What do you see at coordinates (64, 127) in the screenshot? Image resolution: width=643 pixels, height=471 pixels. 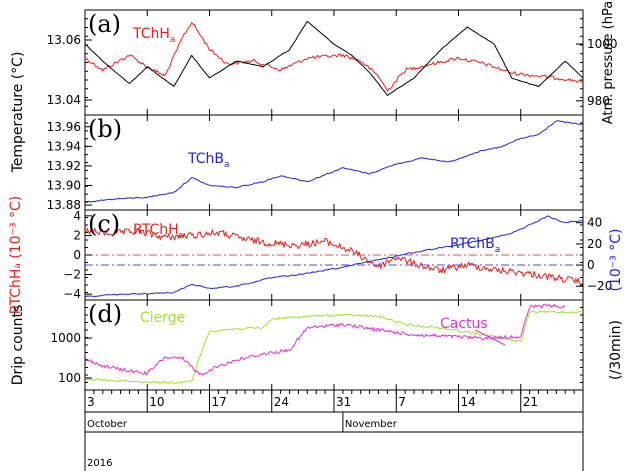 I see `ytick-label-left-1-0: 13.96` at bounding box center [64, 127].